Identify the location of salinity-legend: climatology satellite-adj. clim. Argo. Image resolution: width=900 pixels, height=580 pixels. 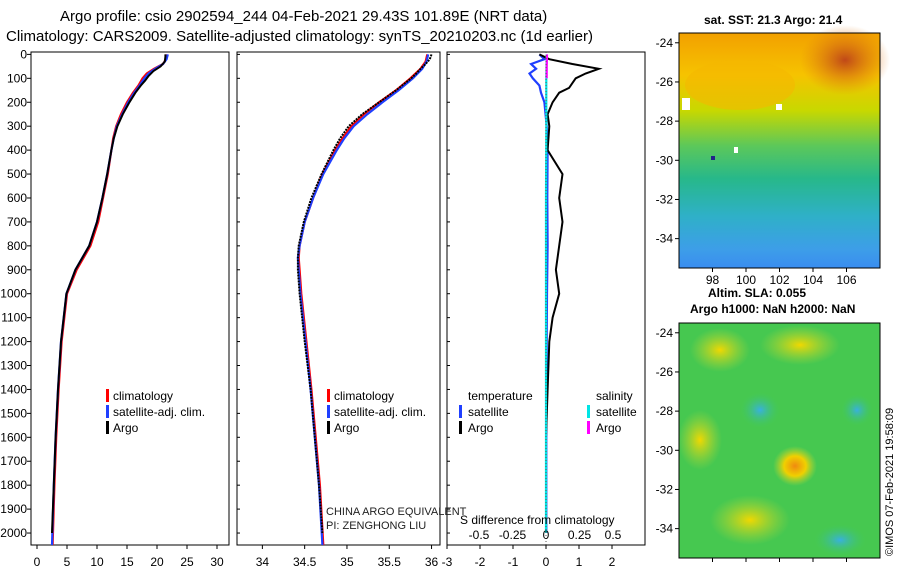
(376, 412).